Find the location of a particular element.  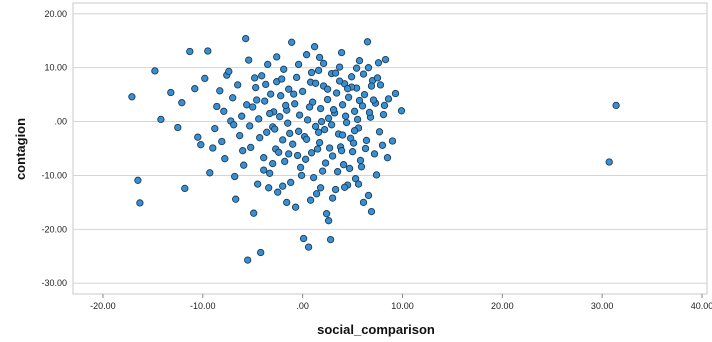

x-axis-title: social_comparison is located at coordinates (376, 329).